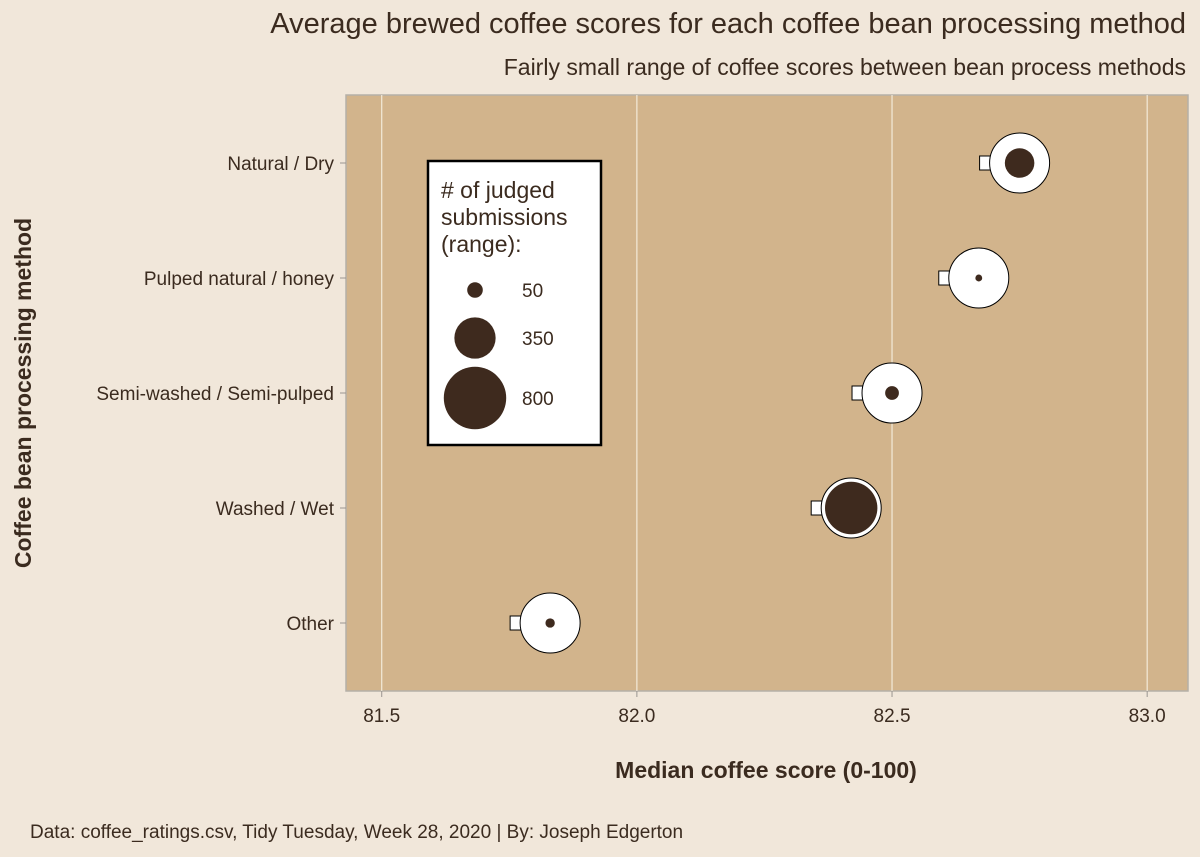 The image size is (1200, 857). What do you see at coordinates (381, 716) in the screenshot?
I see `x-tick-label: 81.5` at bounding box center [381, 716].